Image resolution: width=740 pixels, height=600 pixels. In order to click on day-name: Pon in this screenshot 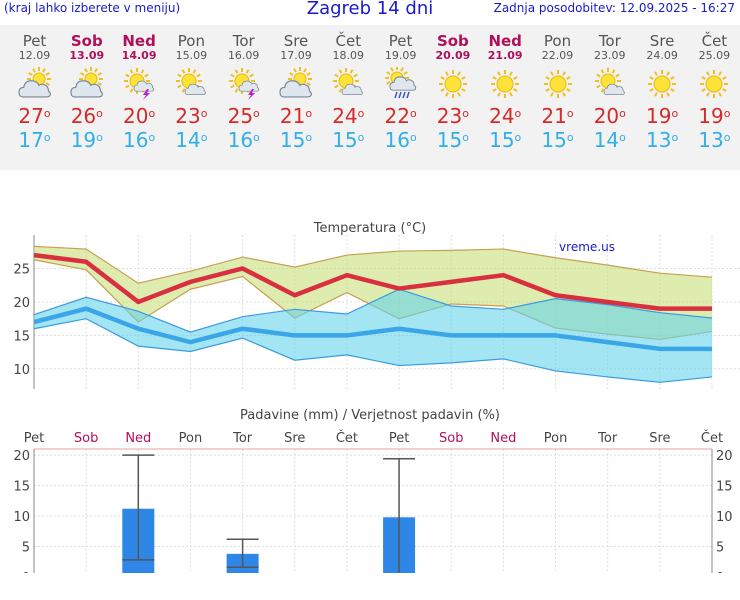, I will do `click(557, 41)`.